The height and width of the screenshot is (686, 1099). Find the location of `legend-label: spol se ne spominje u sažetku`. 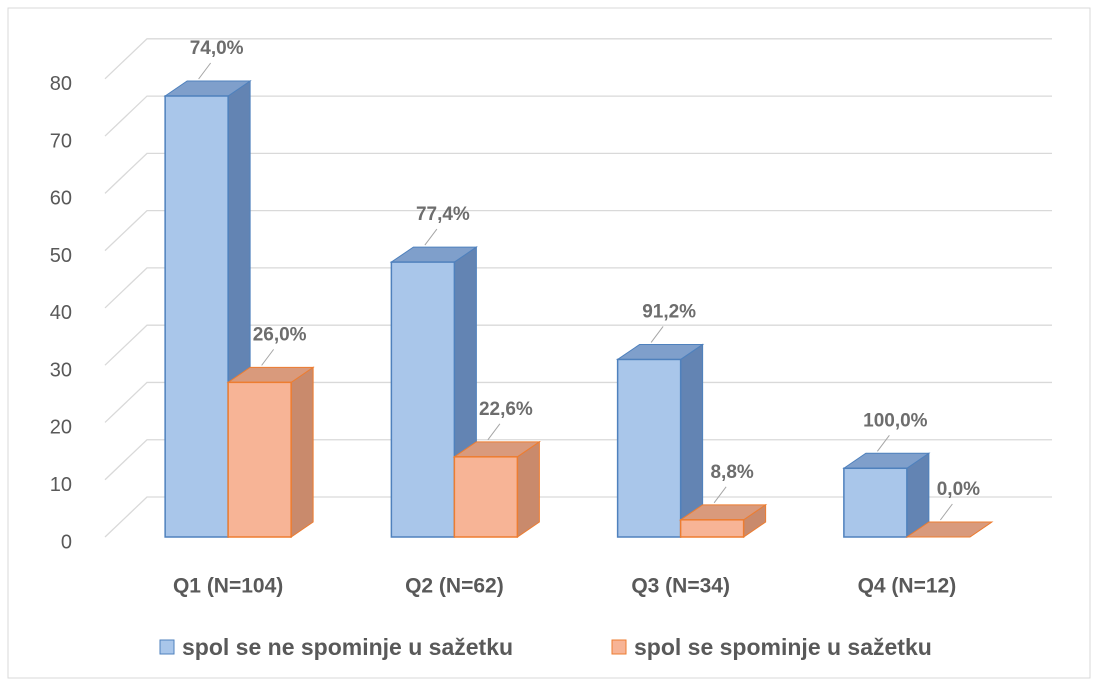

legend-label: spol se ne spominje u sažetku is located at coordinates (347, 647).